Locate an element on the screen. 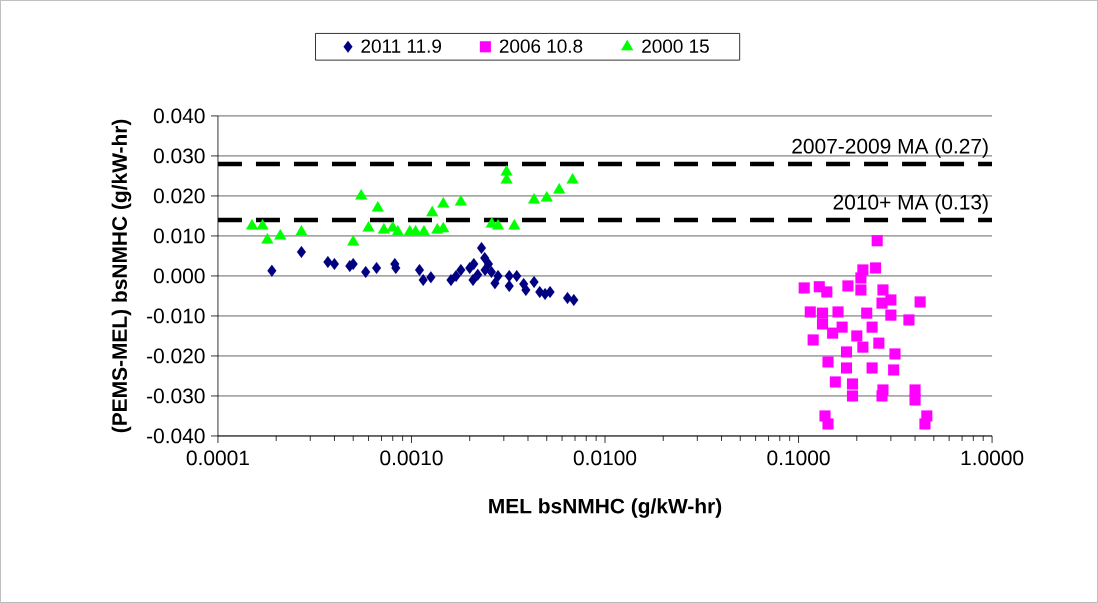 The width and height of the screenshot is (1098, 603). y-tick-label: -0.010 is located at coordinates (176, 316).